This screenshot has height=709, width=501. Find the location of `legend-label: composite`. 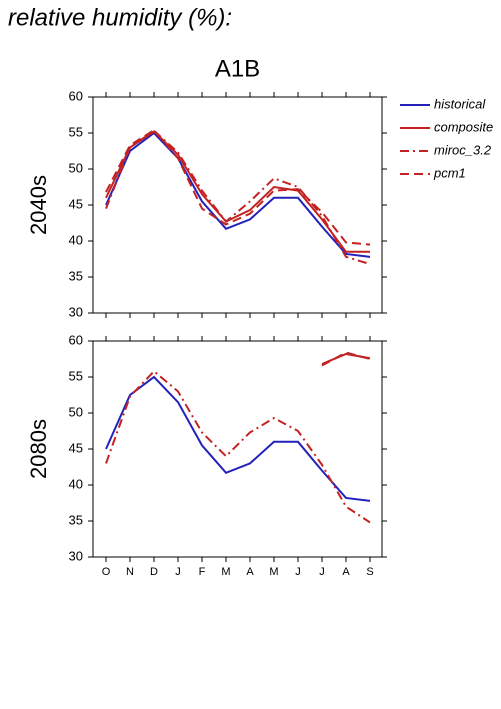

legend-label: composite is located at coordinates (463, 126).